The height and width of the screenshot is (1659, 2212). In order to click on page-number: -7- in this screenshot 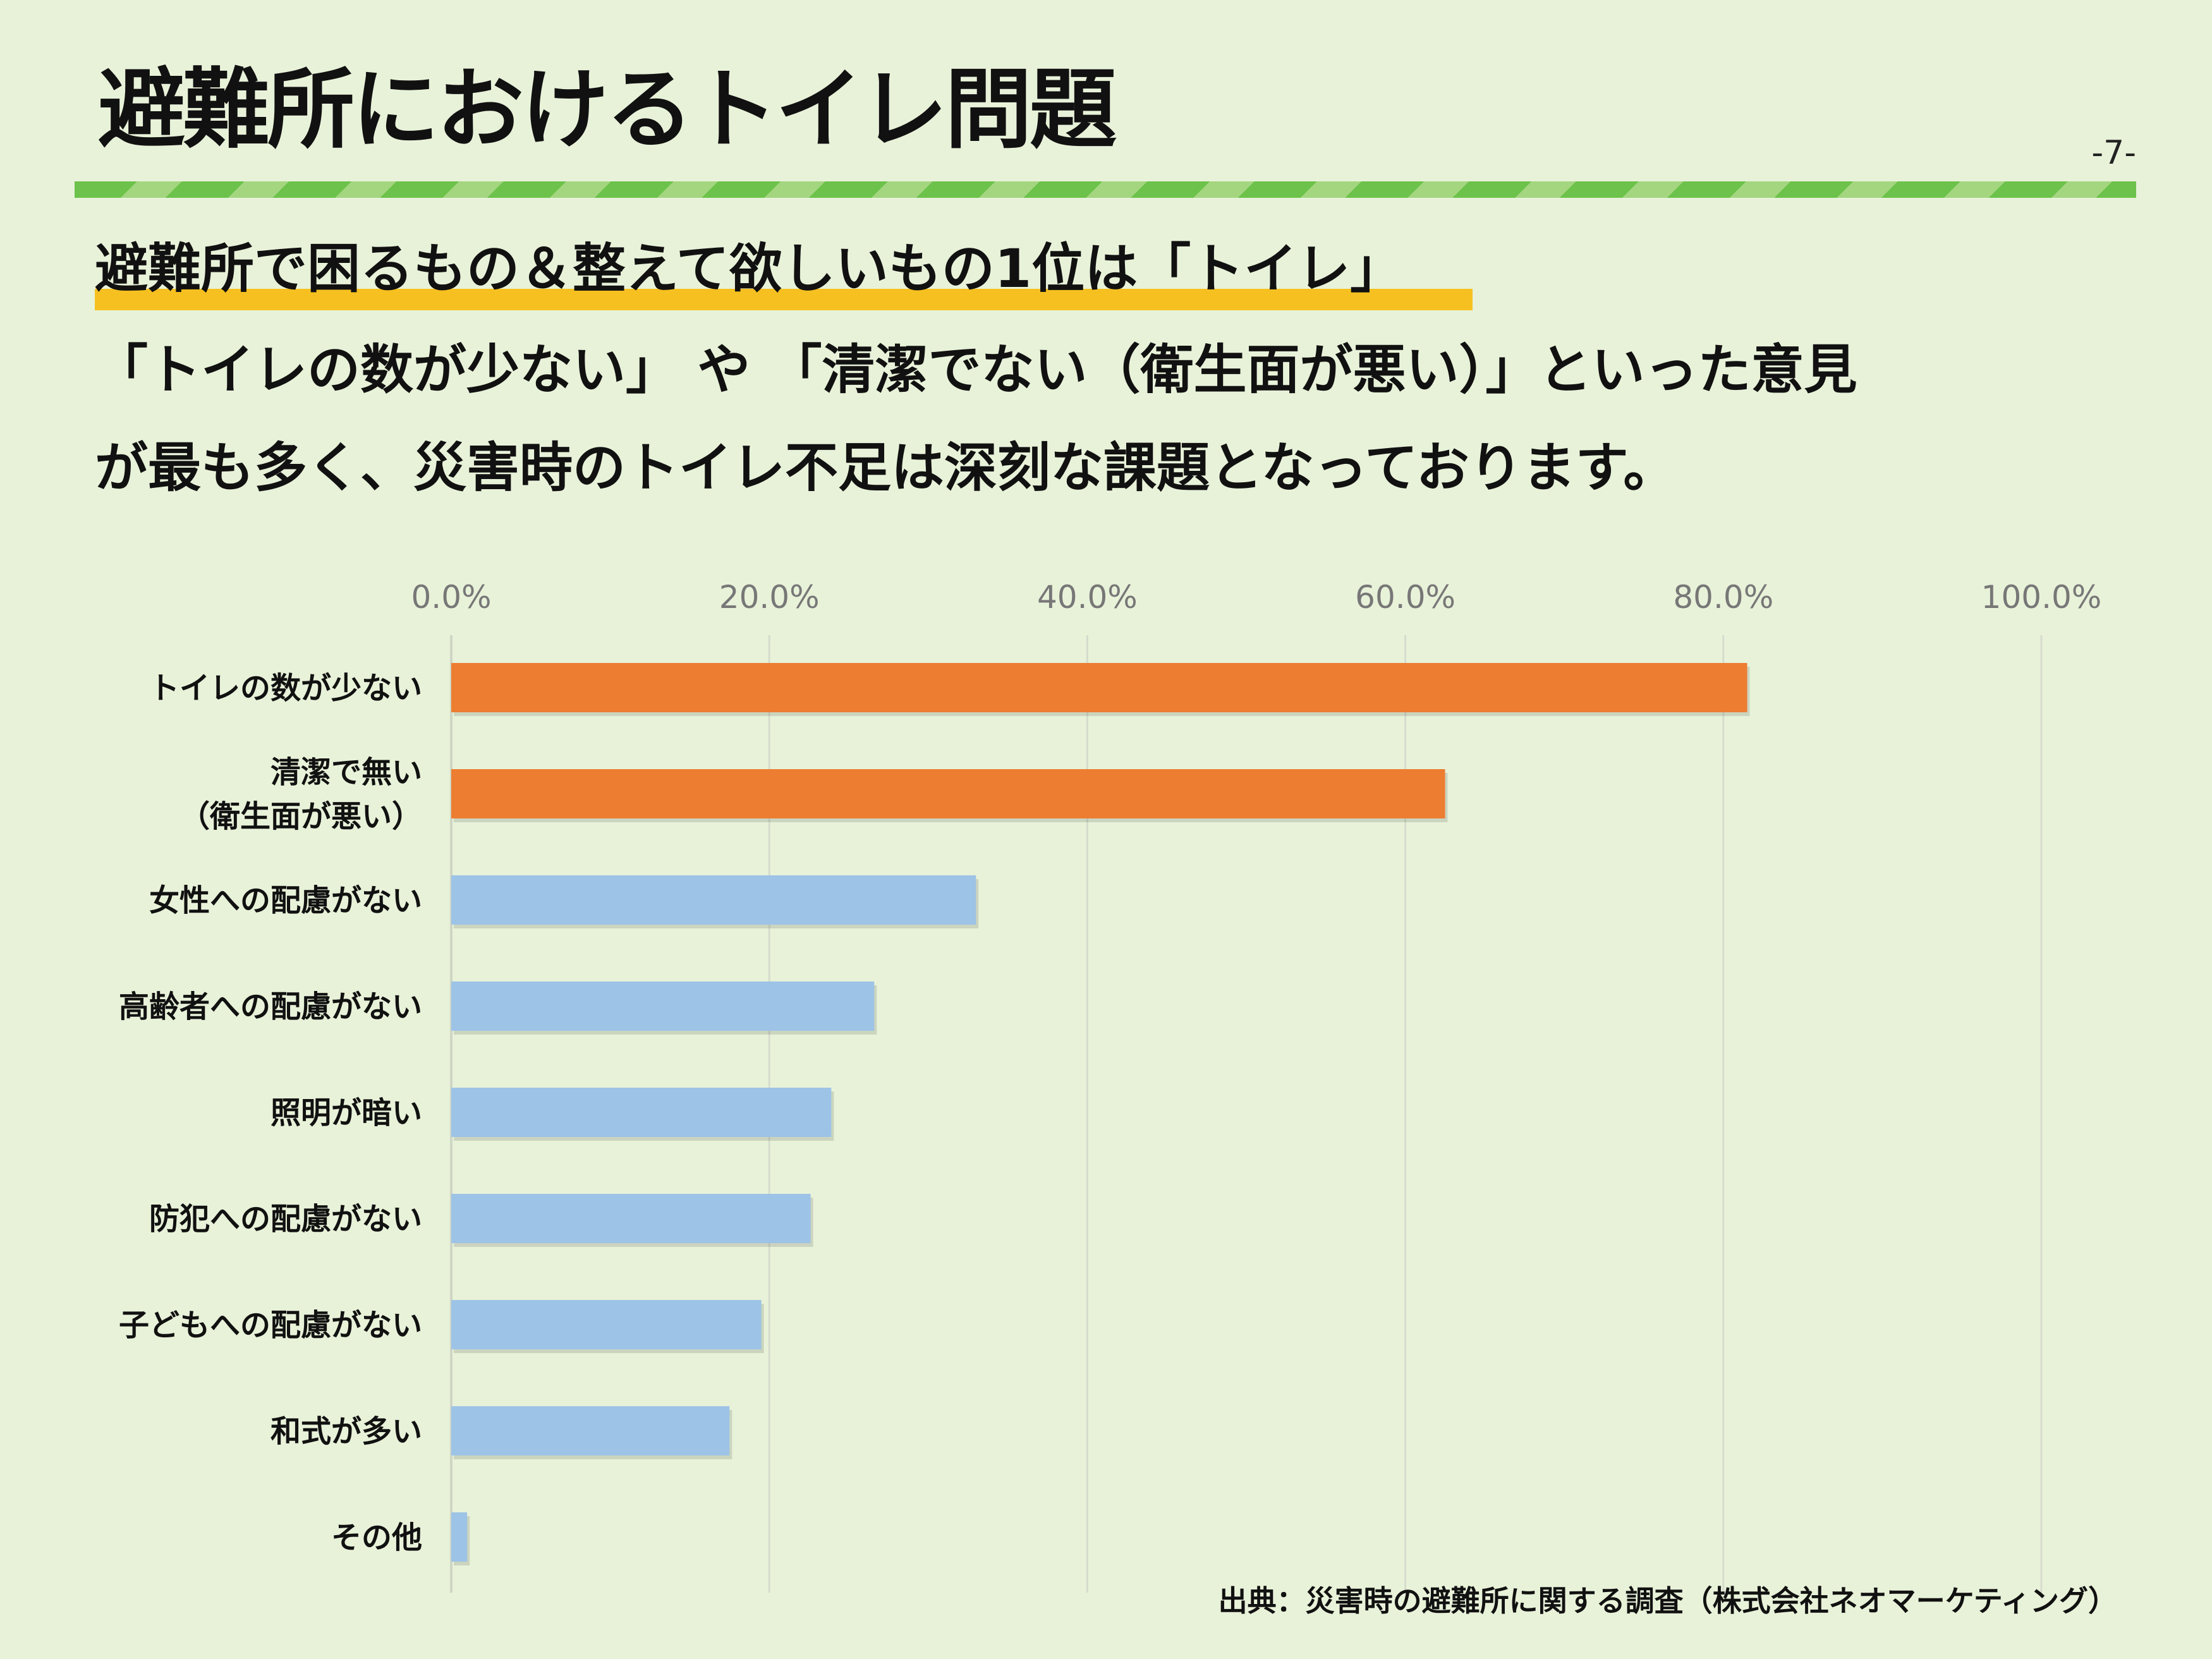, I will do `click(2113, 153)`.